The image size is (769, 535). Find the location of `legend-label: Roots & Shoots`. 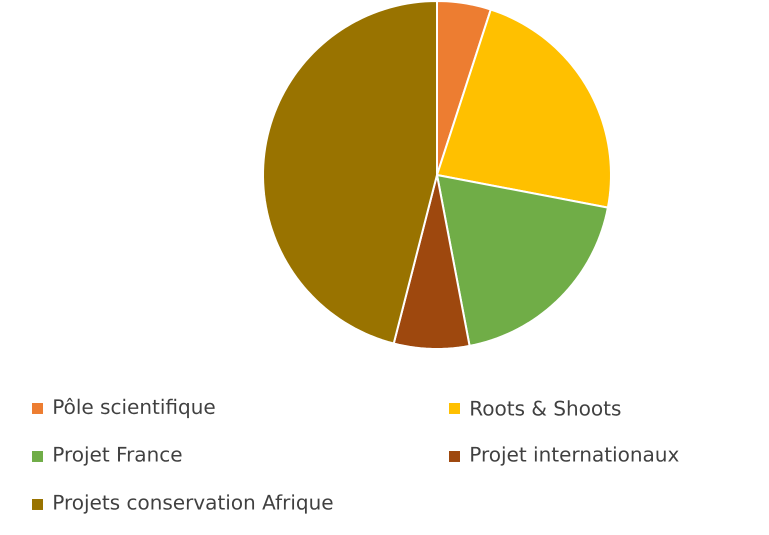

legend-label: Roots & Shoots is located at coordinates (545, 408).